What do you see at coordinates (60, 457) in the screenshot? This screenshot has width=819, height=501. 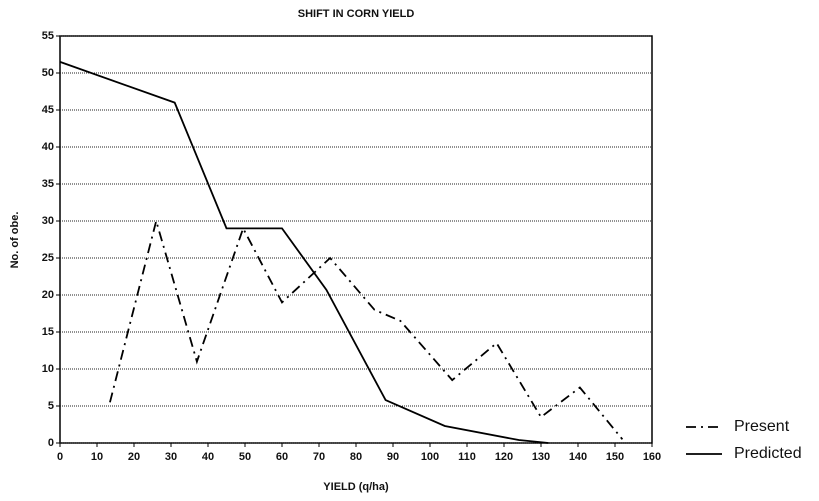 I see `x-tick-label: 0` at bounding box center [60, 457].